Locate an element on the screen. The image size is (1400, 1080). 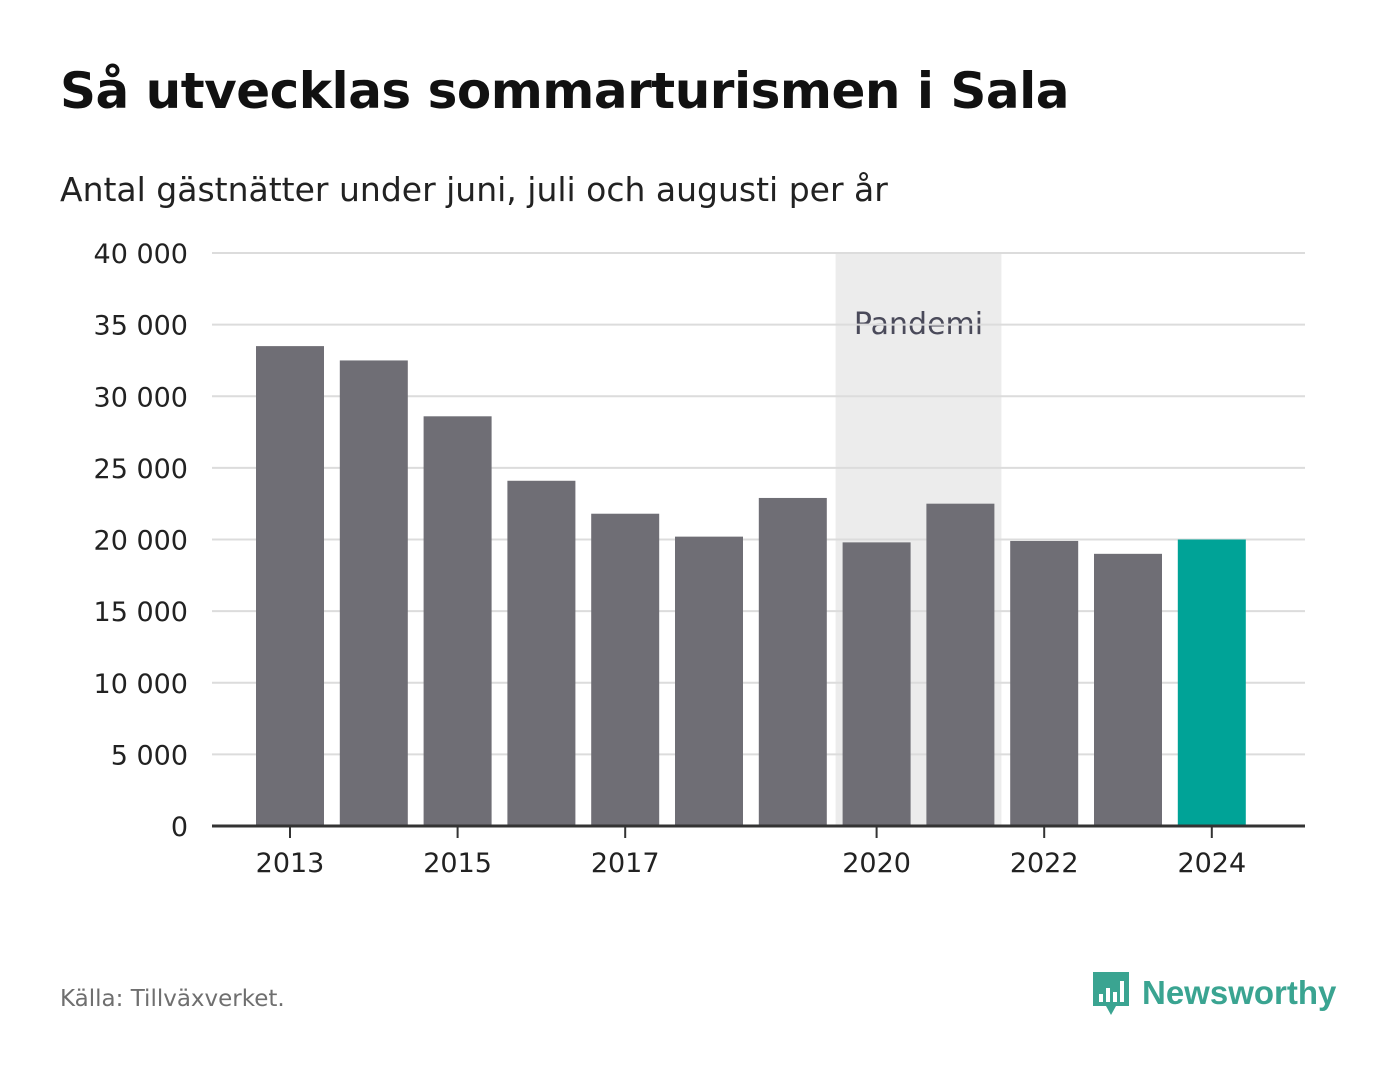
y-tick-label: 5 000 is located at coordinates (149, 755).